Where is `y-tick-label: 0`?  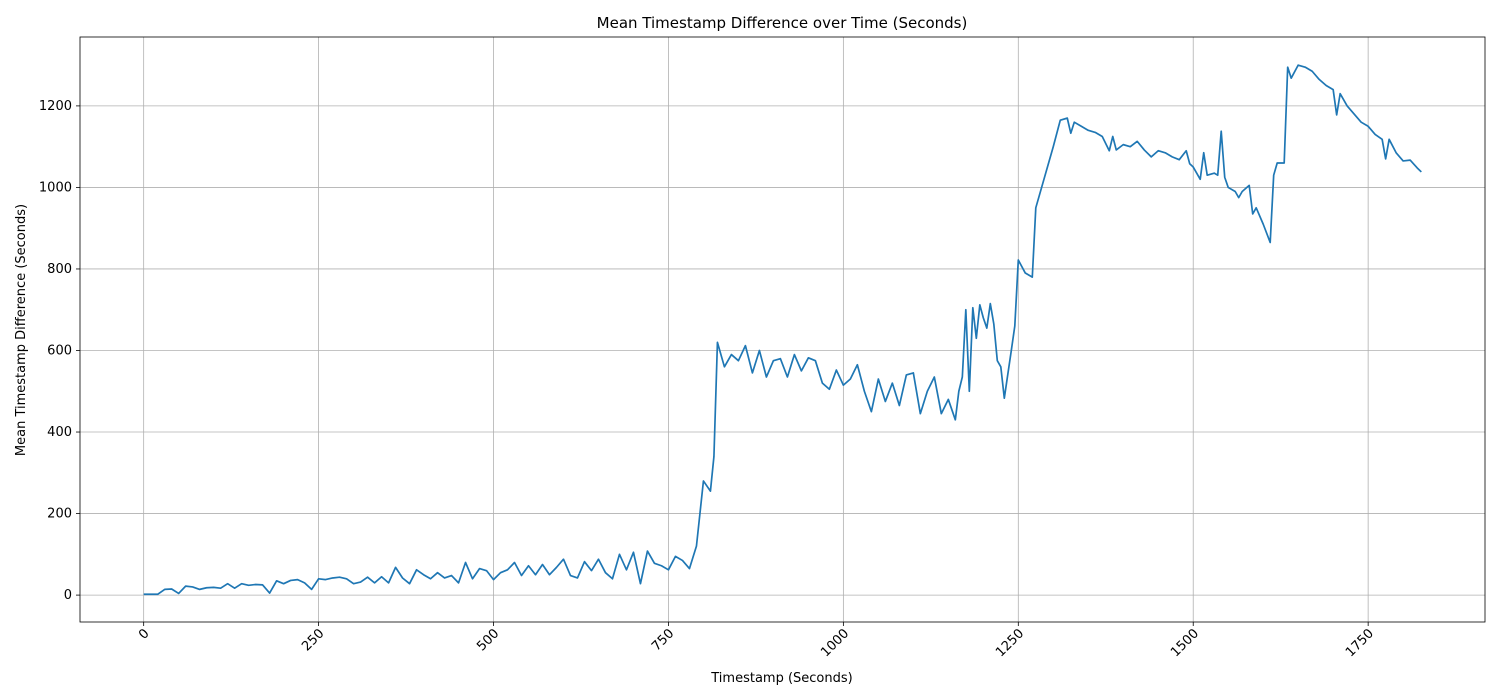
y-tick-label: 0 is located at coordinates (68, 595).